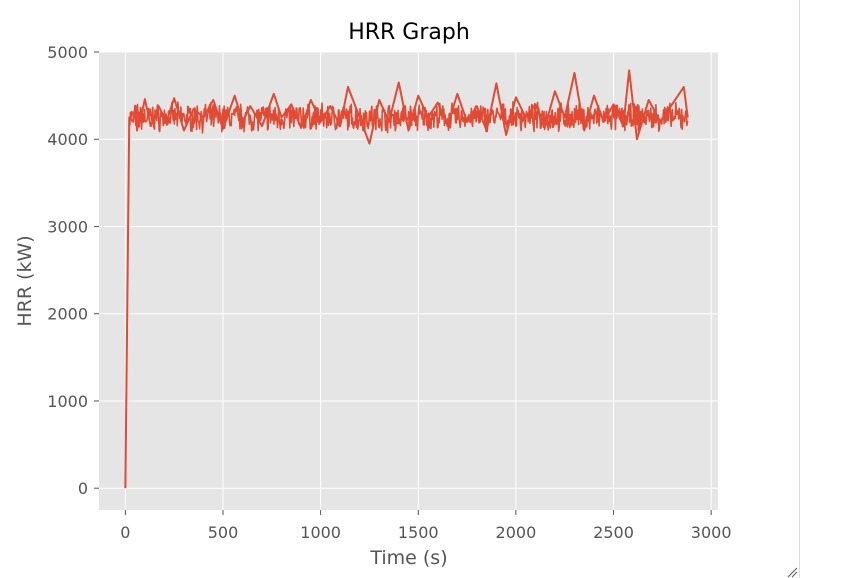 The image size is (856, 578). What do you see at coordinates (125, 532) in the screenshot?
I see `x-tick-label: 0` at bounding box center [125, 532].